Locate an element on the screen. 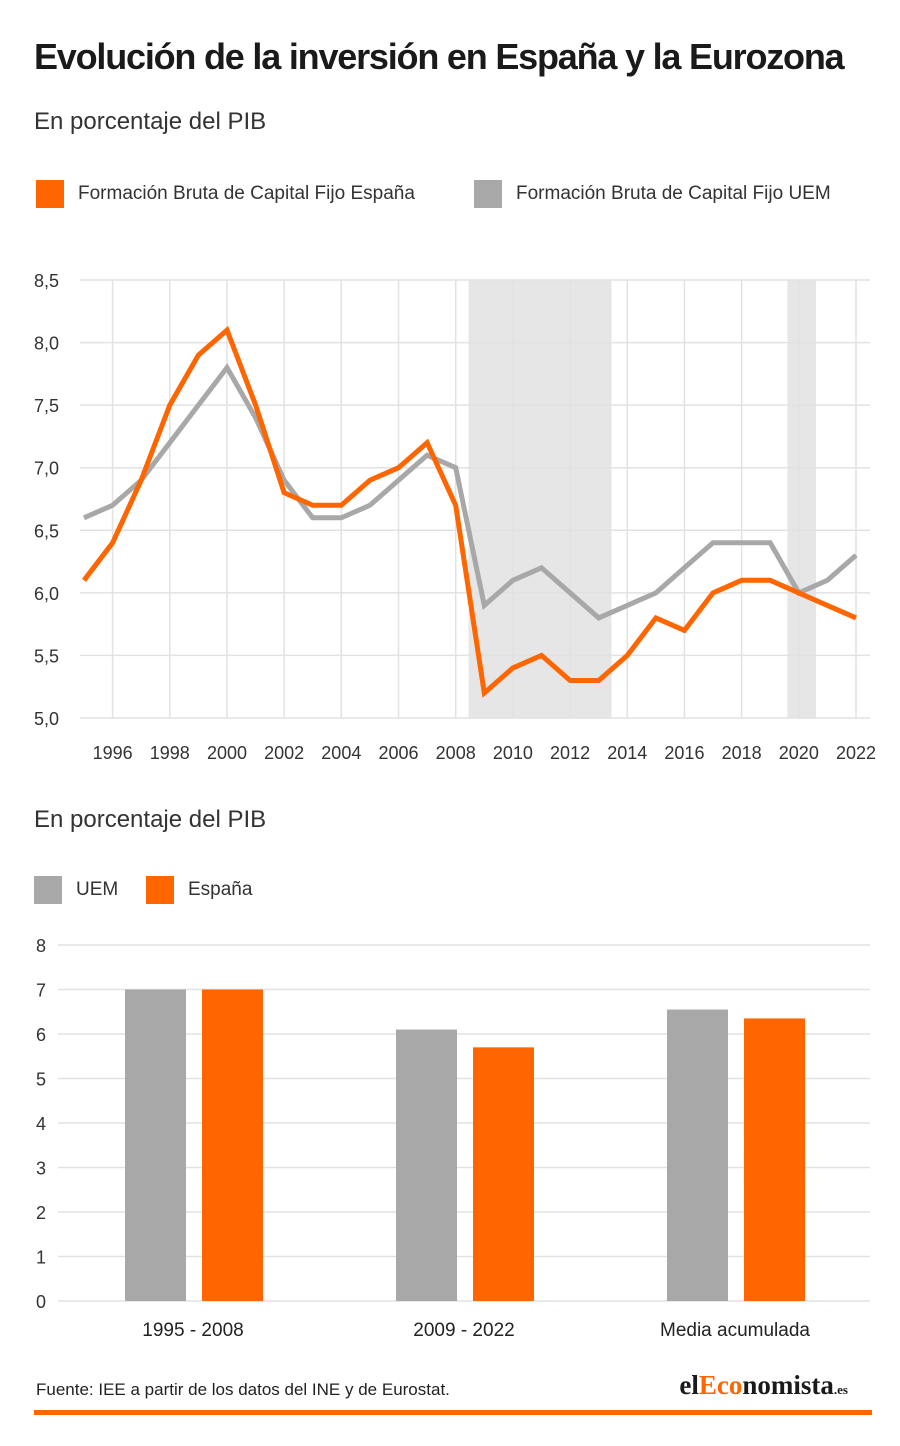  x-tick-label: 2002 is located at coordinates (284, 753).